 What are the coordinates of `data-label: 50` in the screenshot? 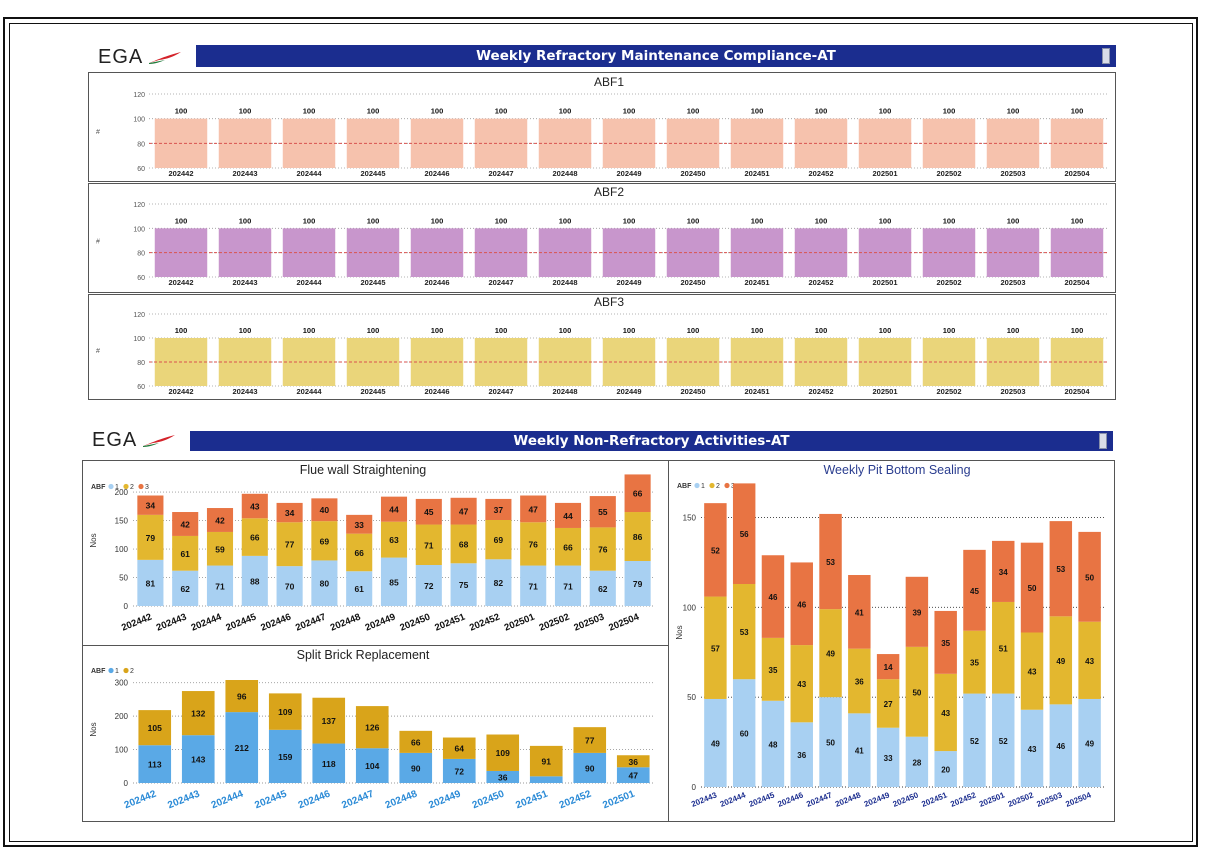 It's located at (830, 743).